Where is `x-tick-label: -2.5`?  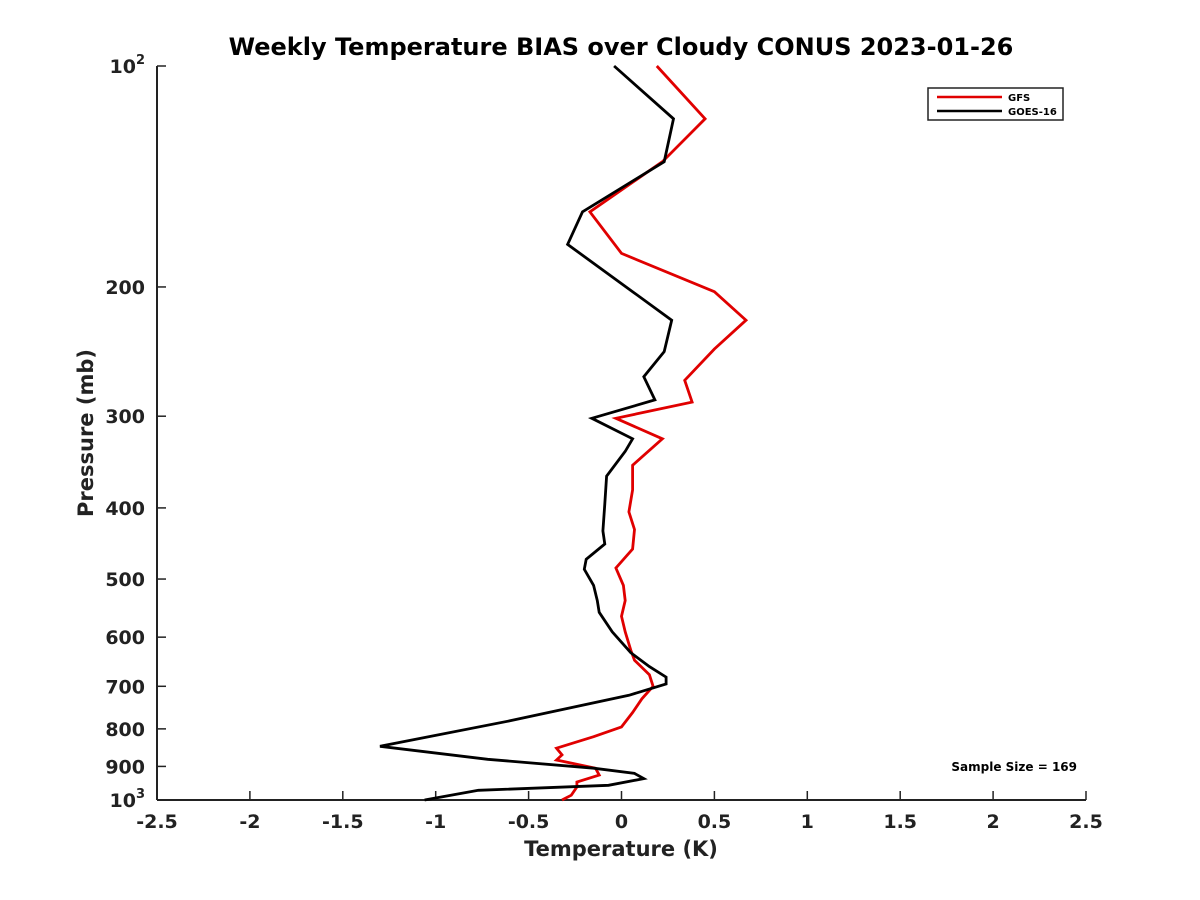 x-tick-label: -2.5 is located at coordinates (157, 822).